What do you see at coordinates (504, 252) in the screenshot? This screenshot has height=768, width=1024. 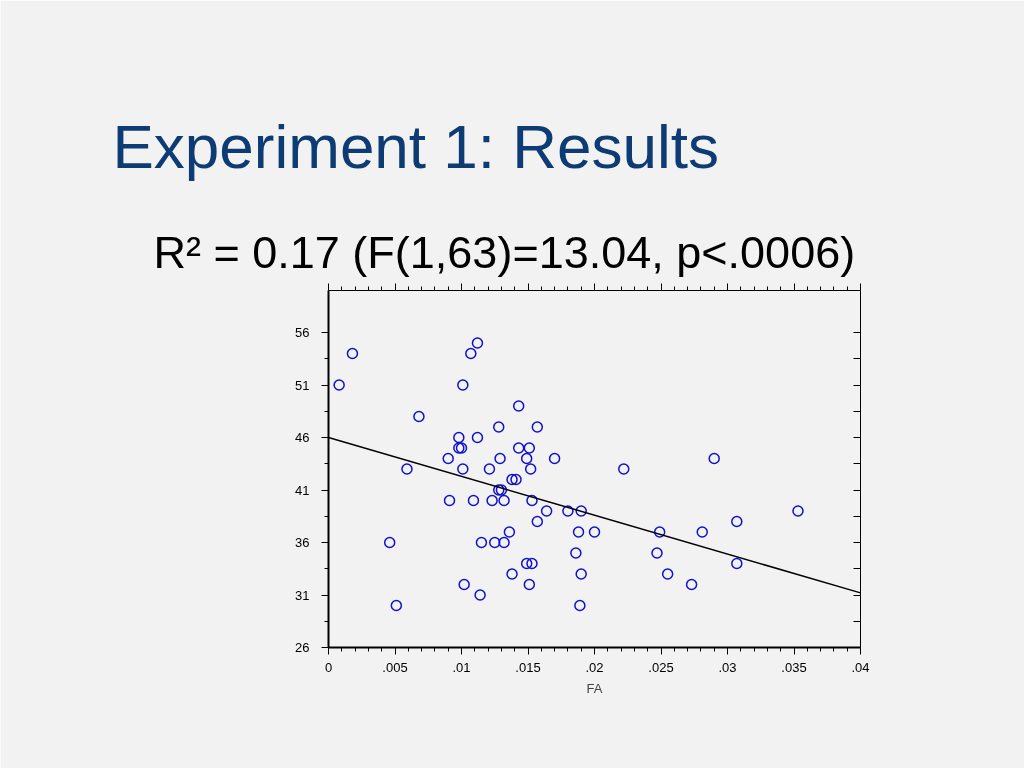 I see `chart-subtitle: R² = 0.17 (F(1,63)=13.04, p<.0006)` at bounding box center [504, 252].